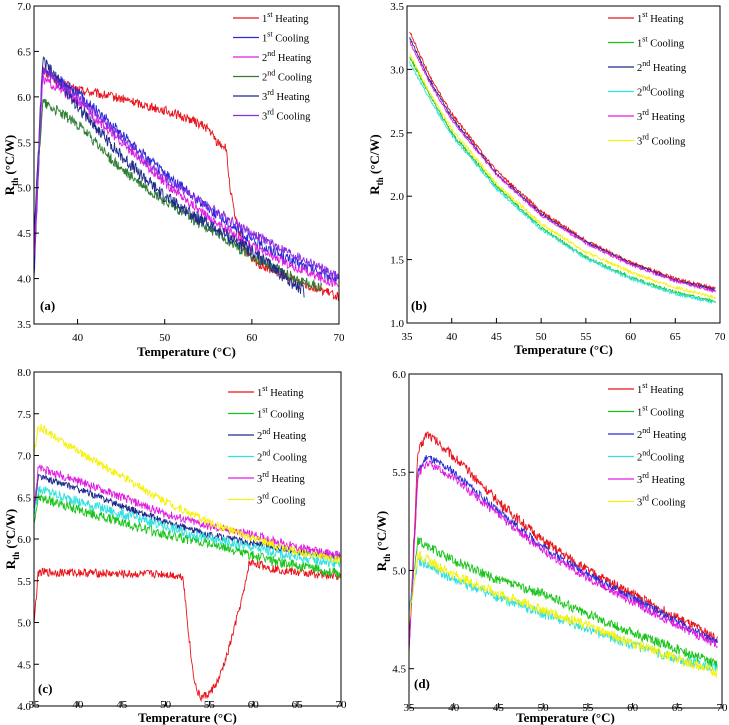  Describe the element at coordinates (45, 688) in the screenshot. I see `panel-label: (c)` at that location.